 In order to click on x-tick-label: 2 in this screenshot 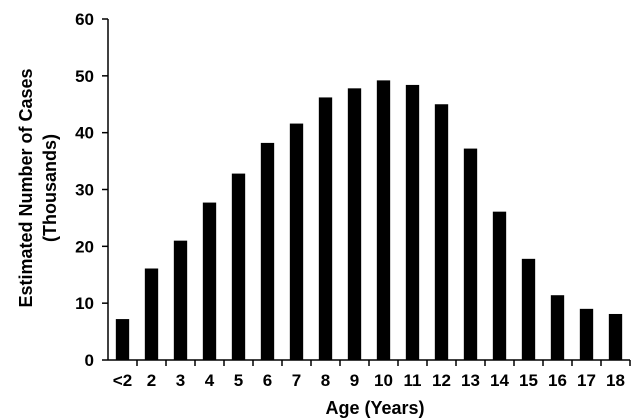, I will do `click(151, 380)`.